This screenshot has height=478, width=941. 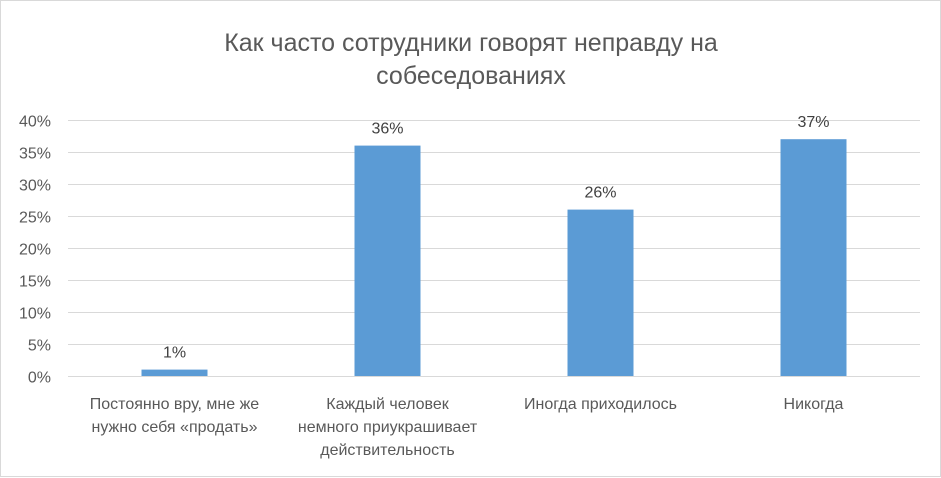 I want to click on y-tick-label: 0%, so click(x=39, y=378).